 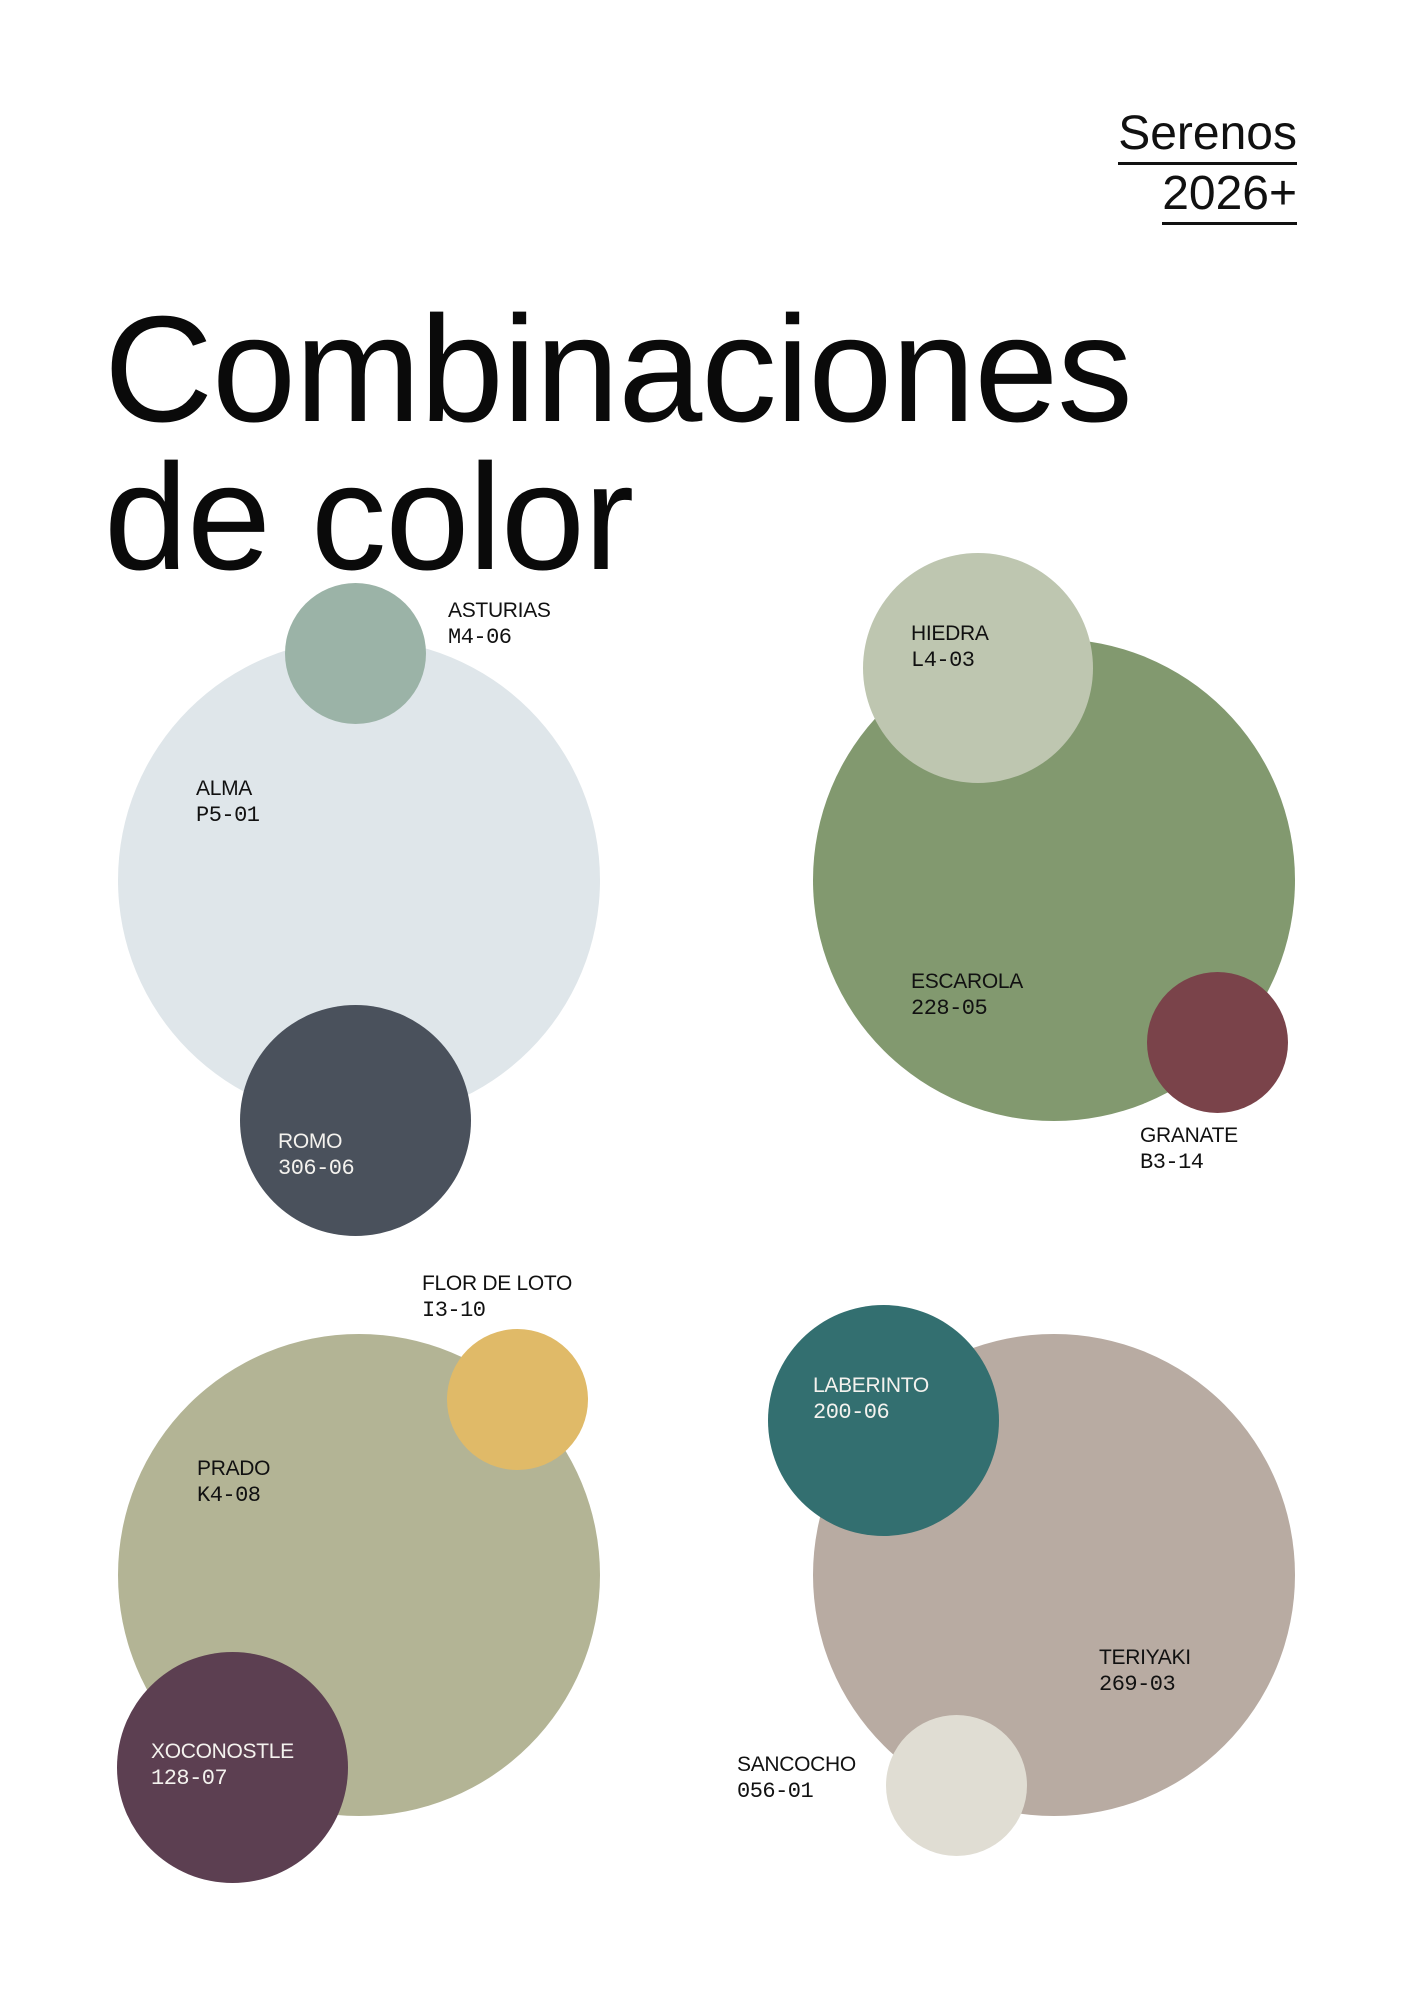 I want to click on label-xoconostle: XOCONOSTLE 128-07, so click(x=222, y=1765).